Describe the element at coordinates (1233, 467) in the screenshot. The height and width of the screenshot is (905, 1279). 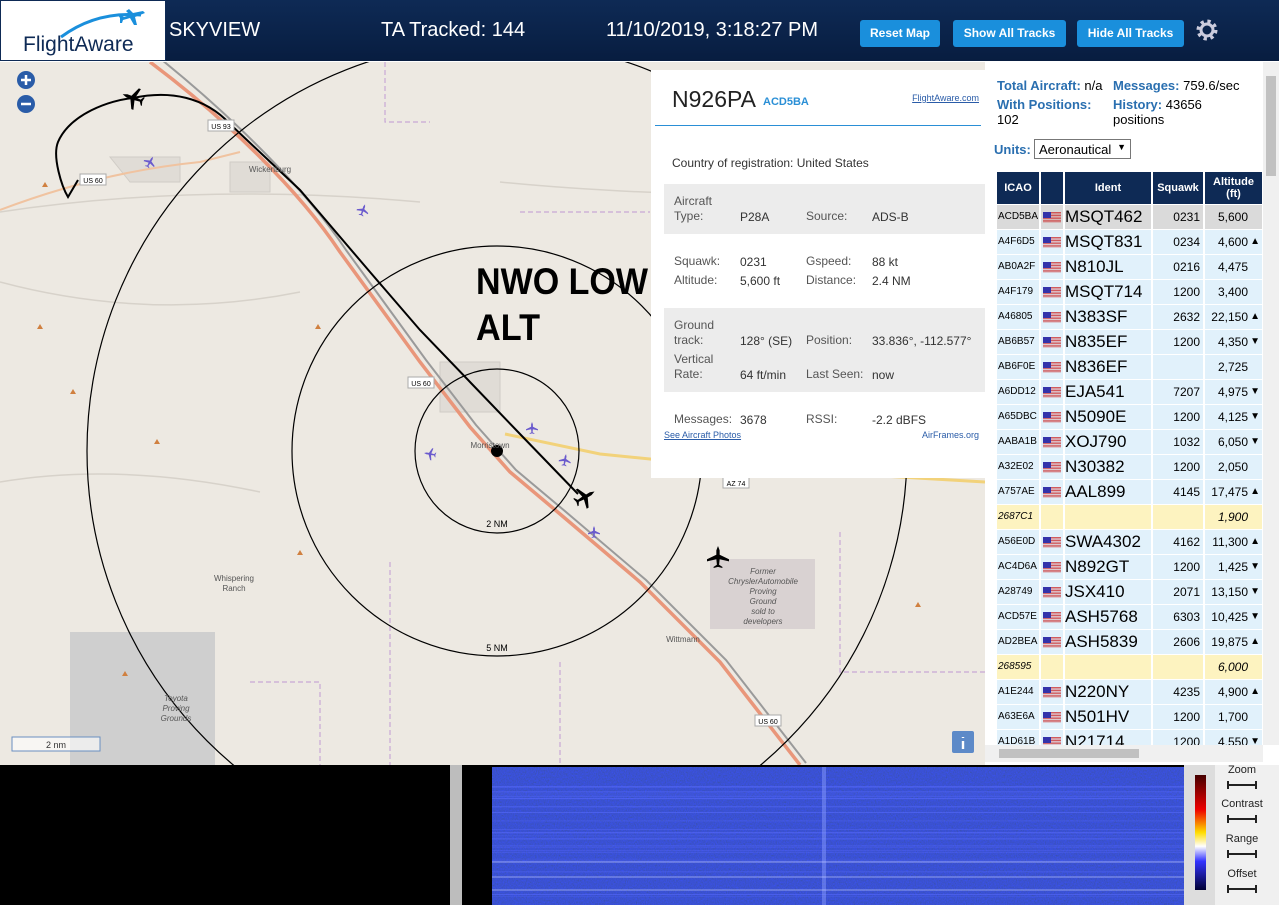
I see `table-cell: 2,050` at that location.